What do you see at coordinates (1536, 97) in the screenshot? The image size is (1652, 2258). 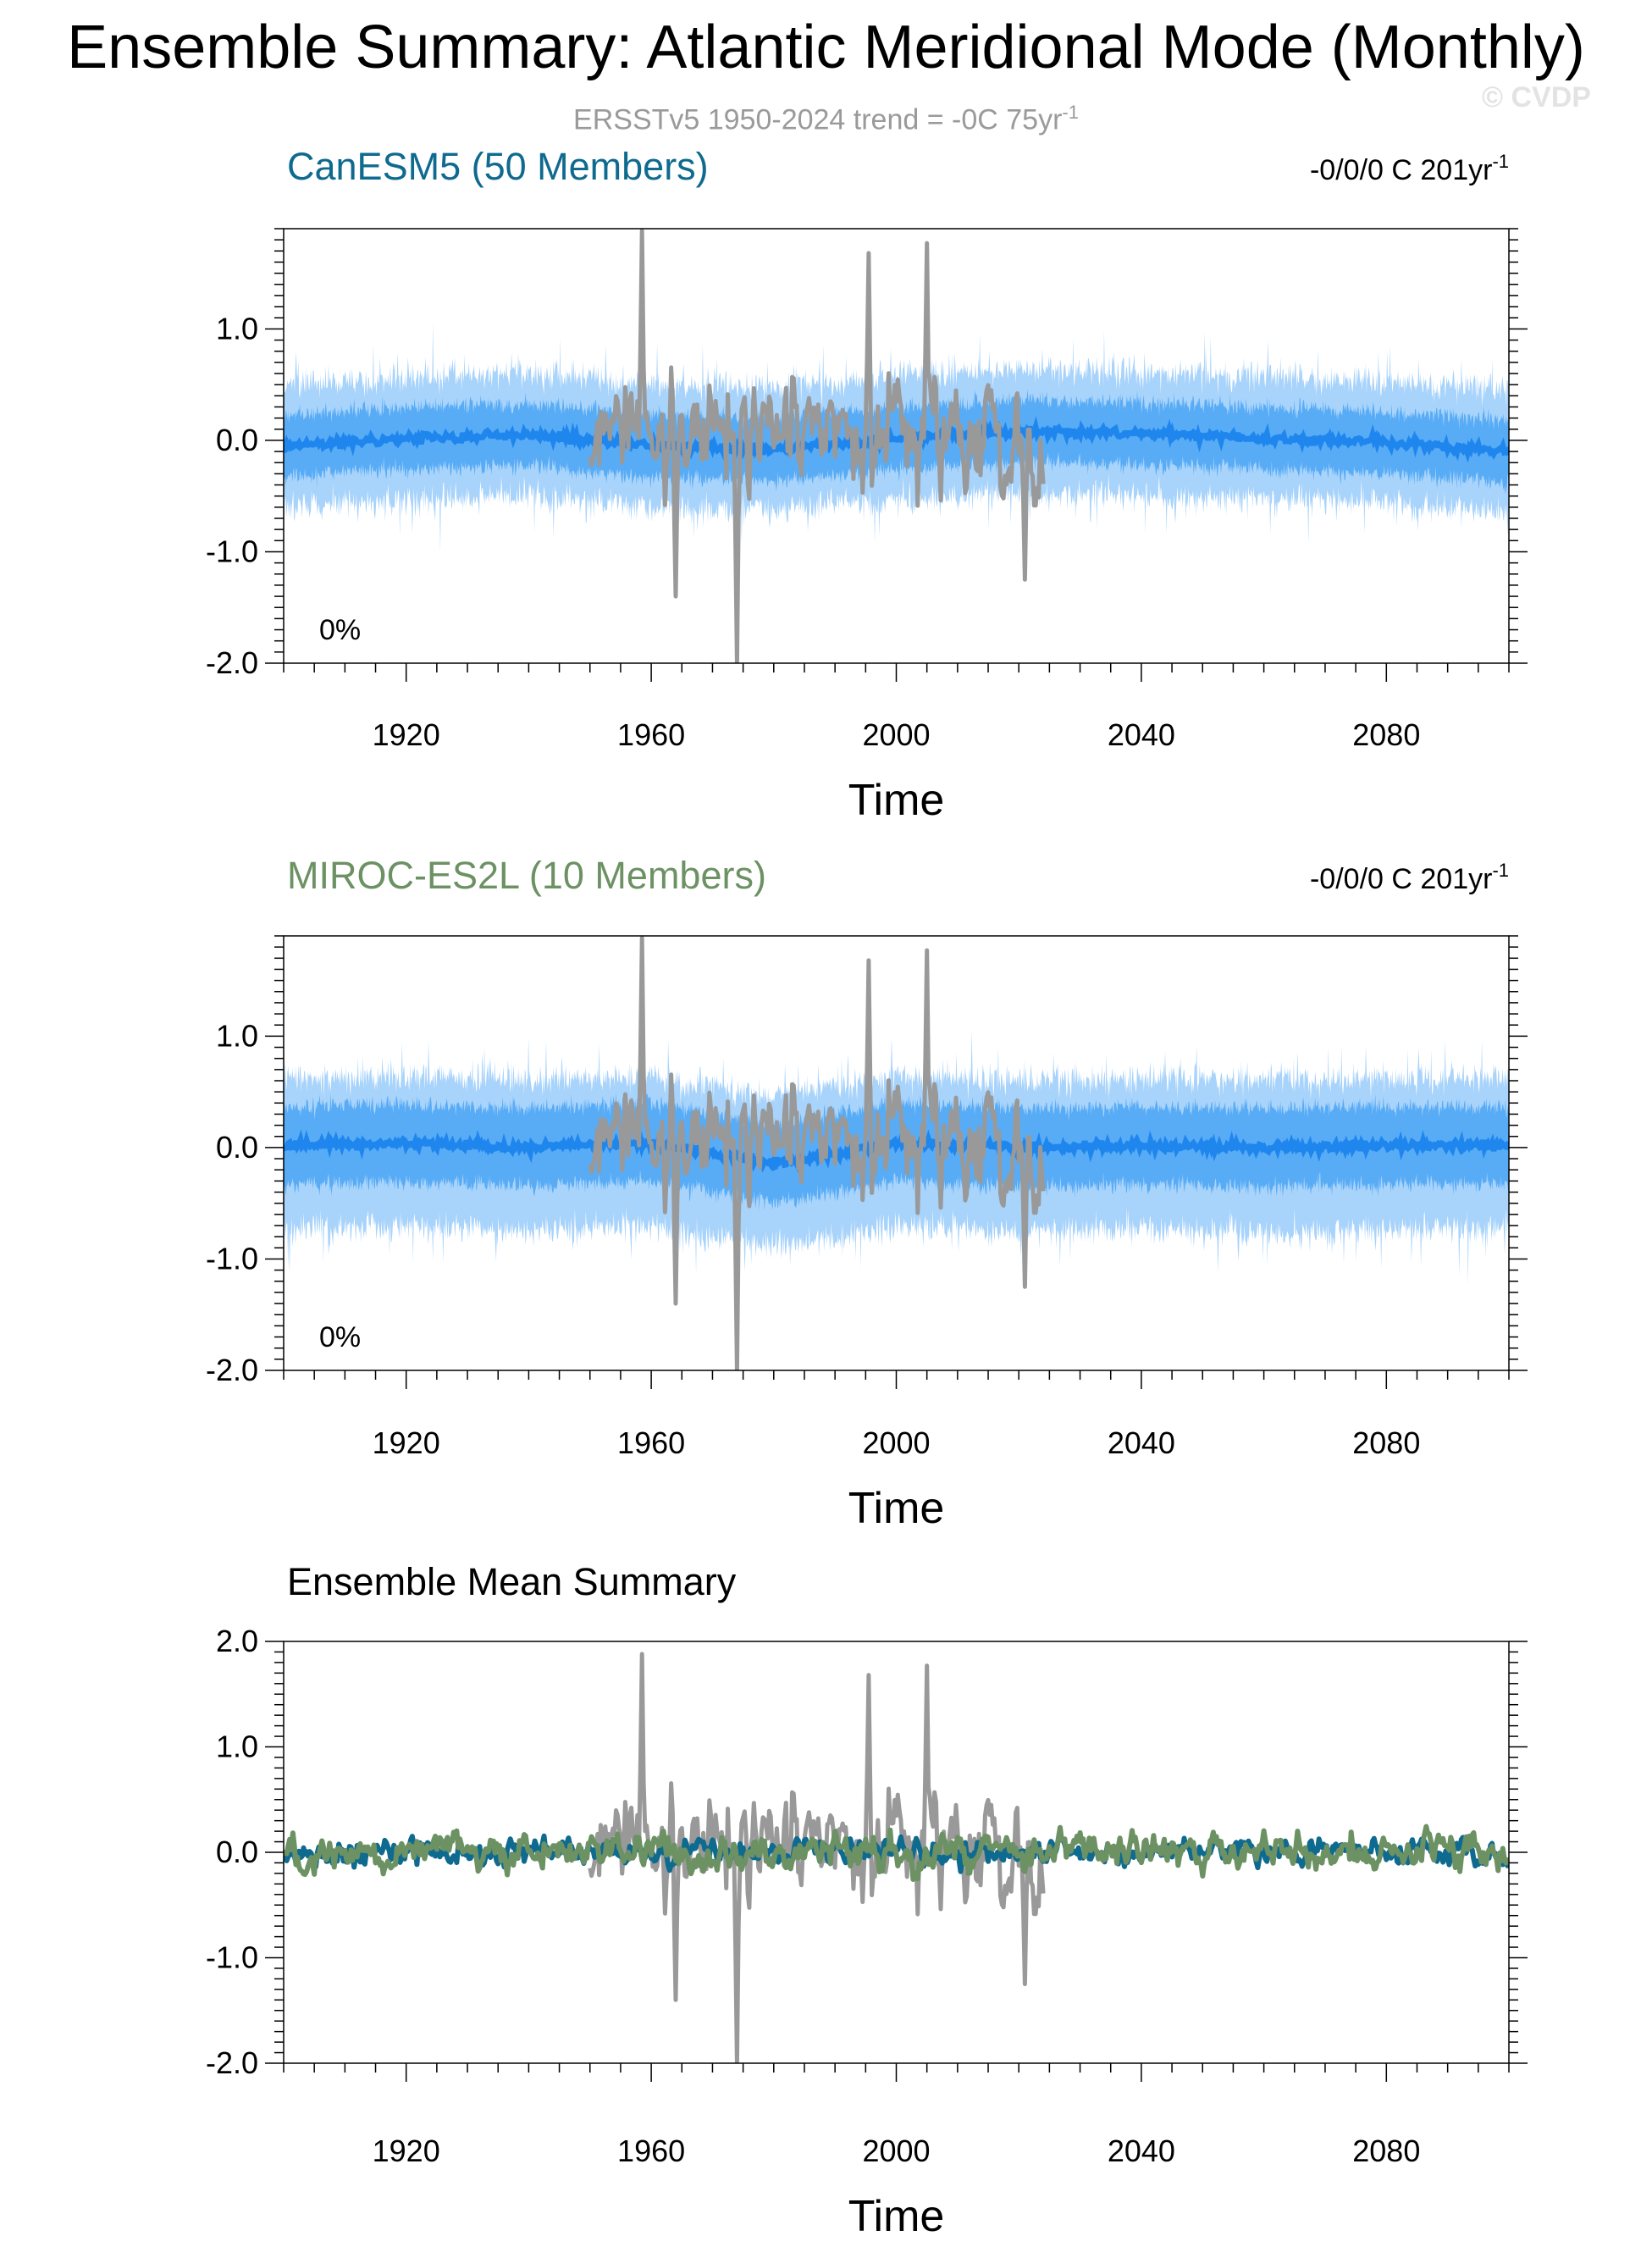 I see `watermark: © CVDP` at bounding box center [1536, 97].